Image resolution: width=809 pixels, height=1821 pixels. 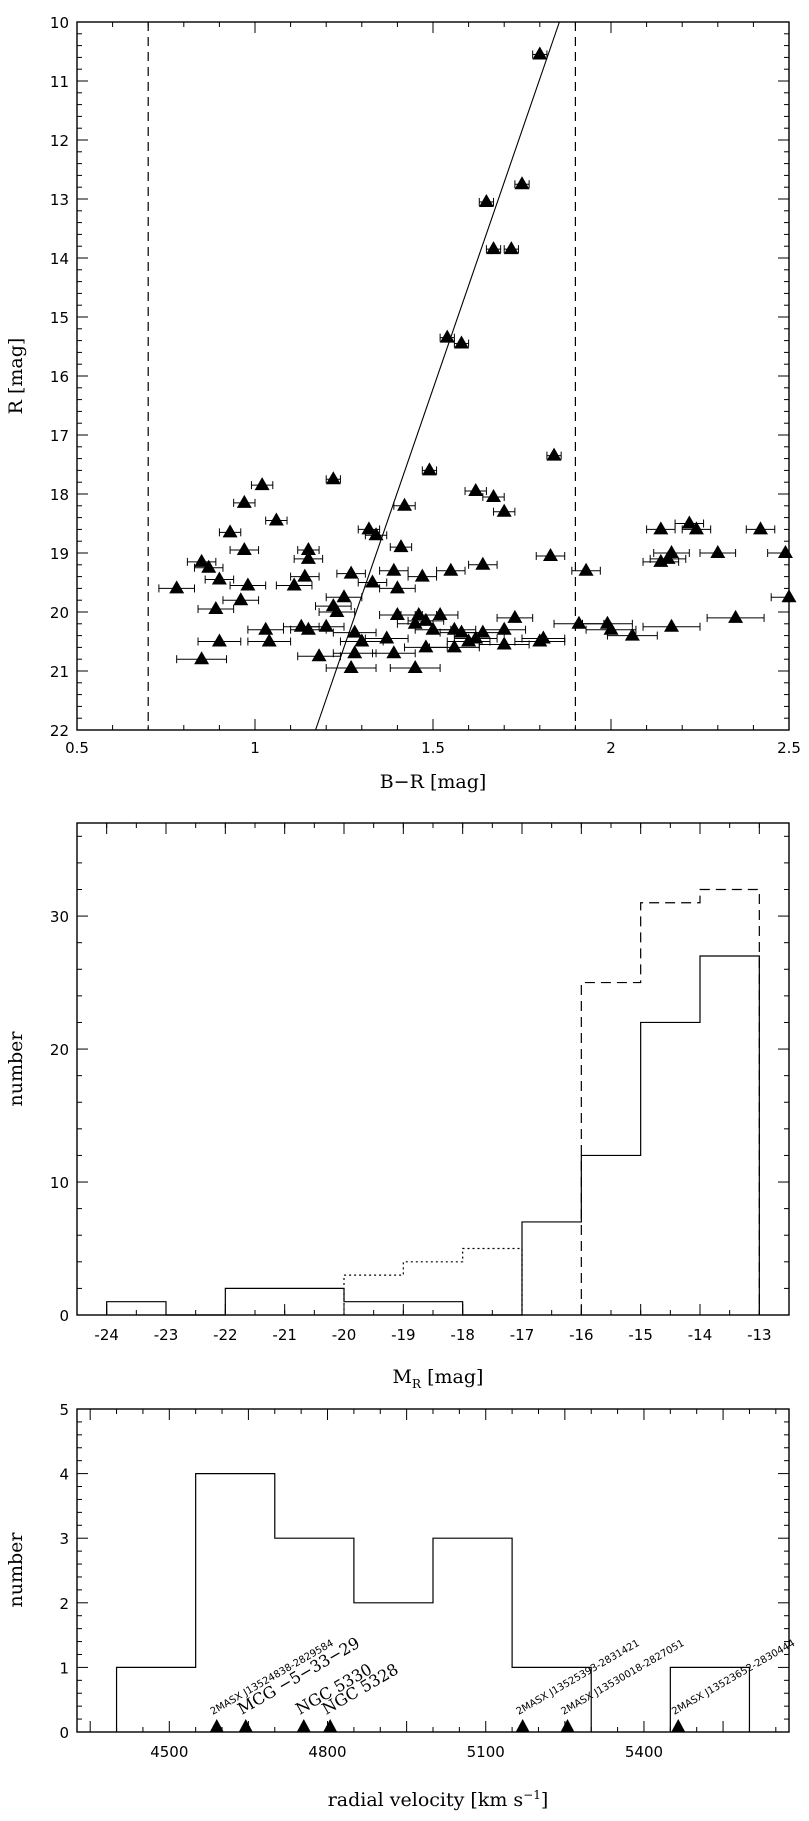 What do you see at coordinates (759, 1335) in the screenshot?
I see `panel2-x-tick-label: -13` at bounding box center [759, 1335].